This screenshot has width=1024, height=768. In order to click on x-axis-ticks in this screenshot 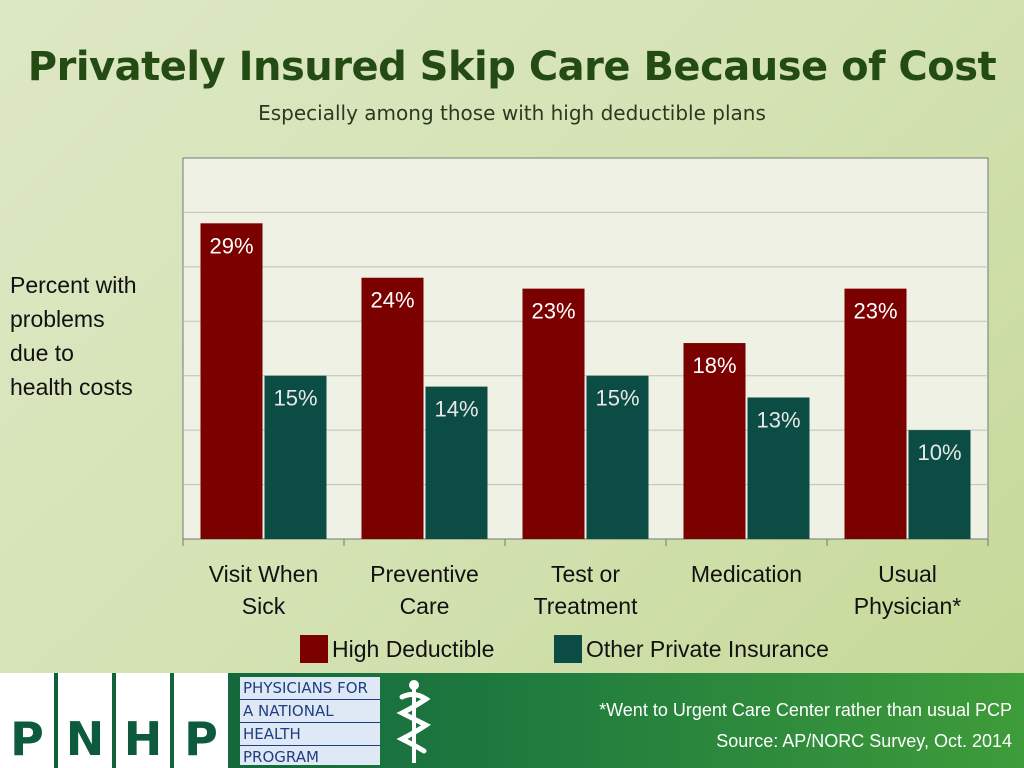, I will do `click(585, 542)`.